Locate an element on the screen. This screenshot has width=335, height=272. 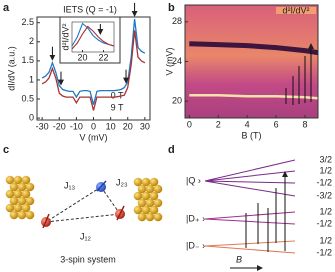
colorbar is located at coordinates (296, 10).